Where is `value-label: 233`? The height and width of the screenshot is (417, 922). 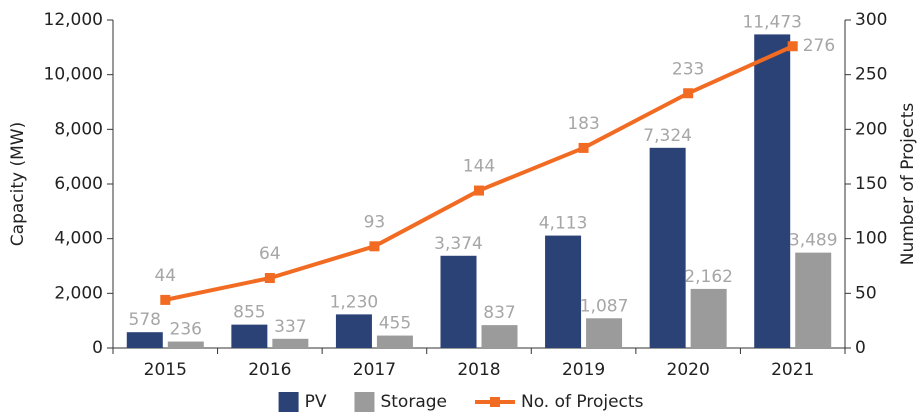 value-label: 233 is located at coordinates (688, 69).